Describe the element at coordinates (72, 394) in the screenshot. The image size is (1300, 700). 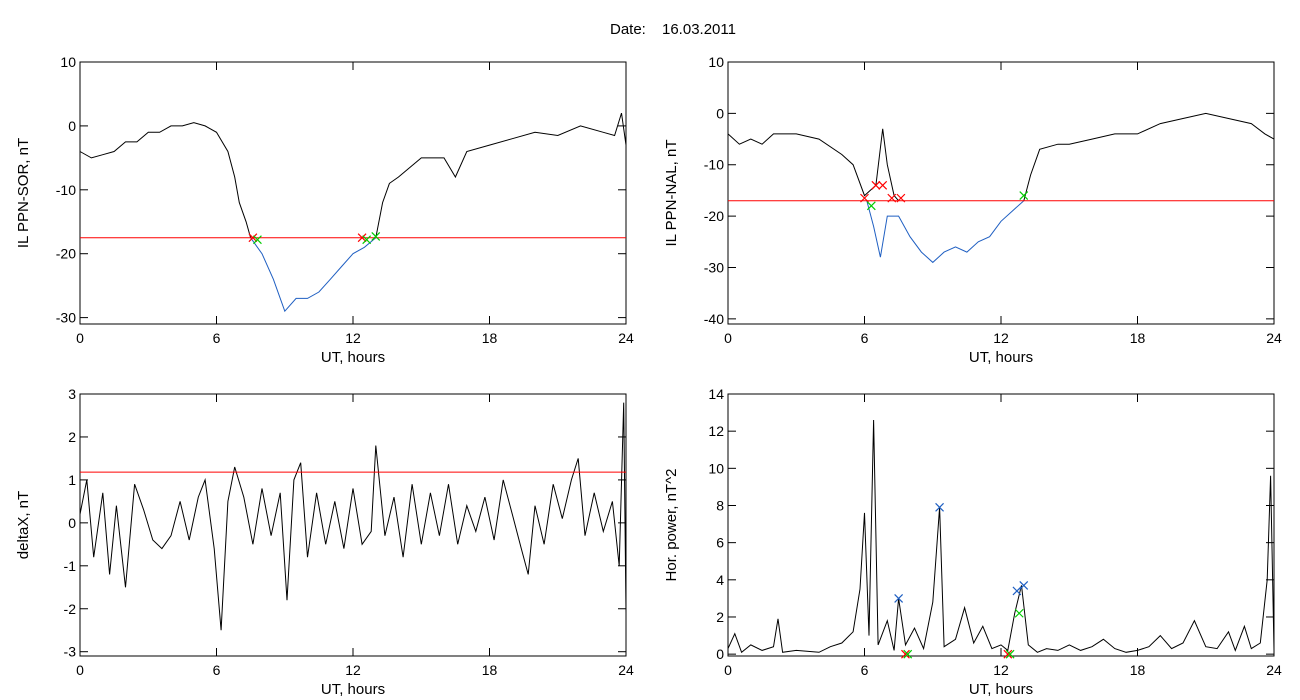
I see `y-tick-label: 3` at that location.